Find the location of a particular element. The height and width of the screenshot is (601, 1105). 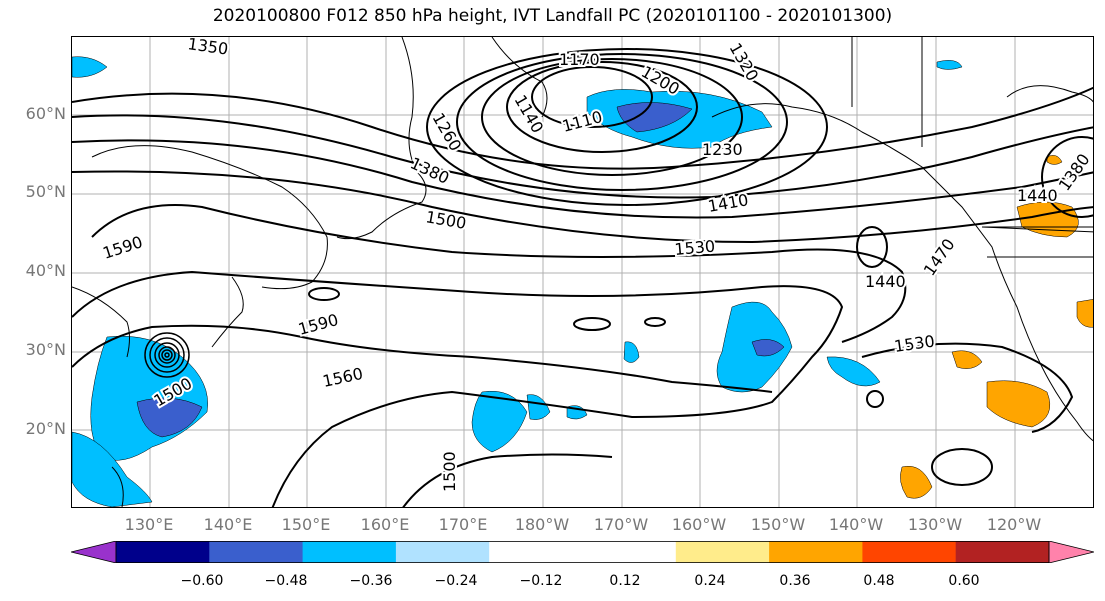

lat-tick-60: 60°N is located at coordinates (45, 113).